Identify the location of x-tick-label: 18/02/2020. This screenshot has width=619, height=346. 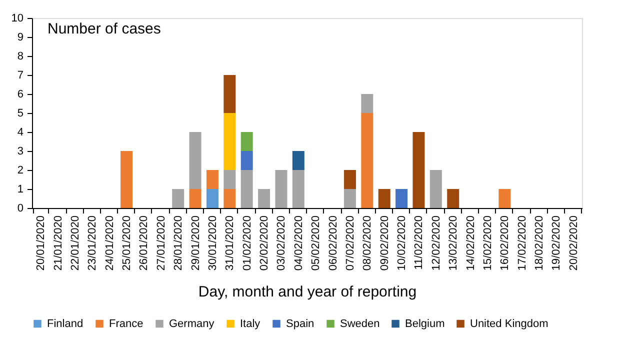
(540, 243).